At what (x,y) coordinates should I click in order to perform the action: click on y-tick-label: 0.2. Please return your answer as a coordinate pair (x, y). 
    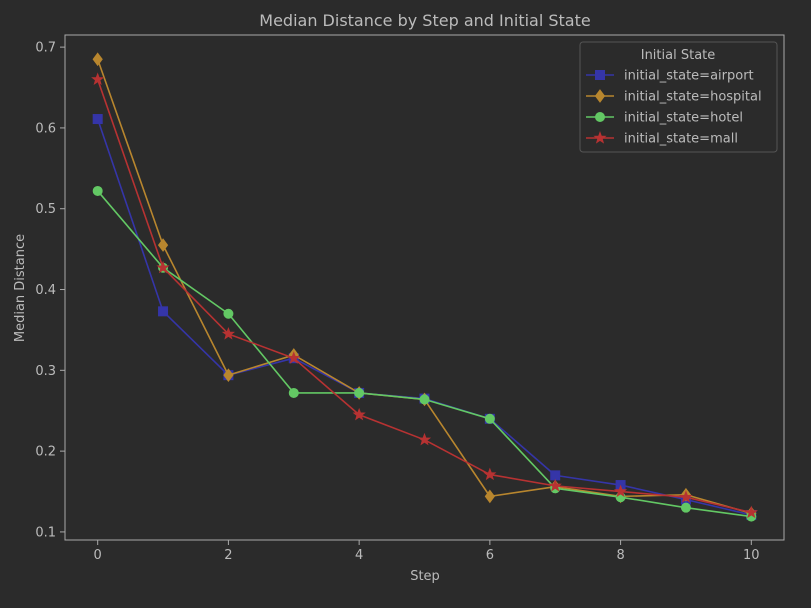
    Looking at the image, I should click on (45, 452).